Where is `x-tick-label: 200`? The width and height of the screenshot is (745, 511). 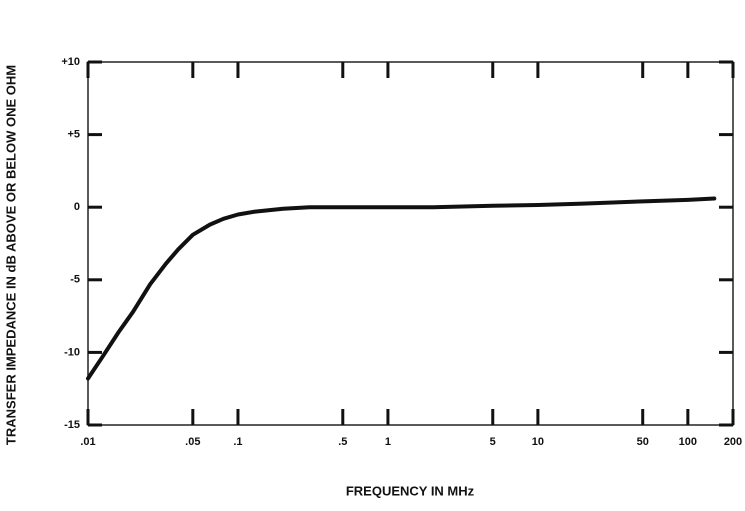 x-tick-label: 200 is located at coordinates (733, 442).